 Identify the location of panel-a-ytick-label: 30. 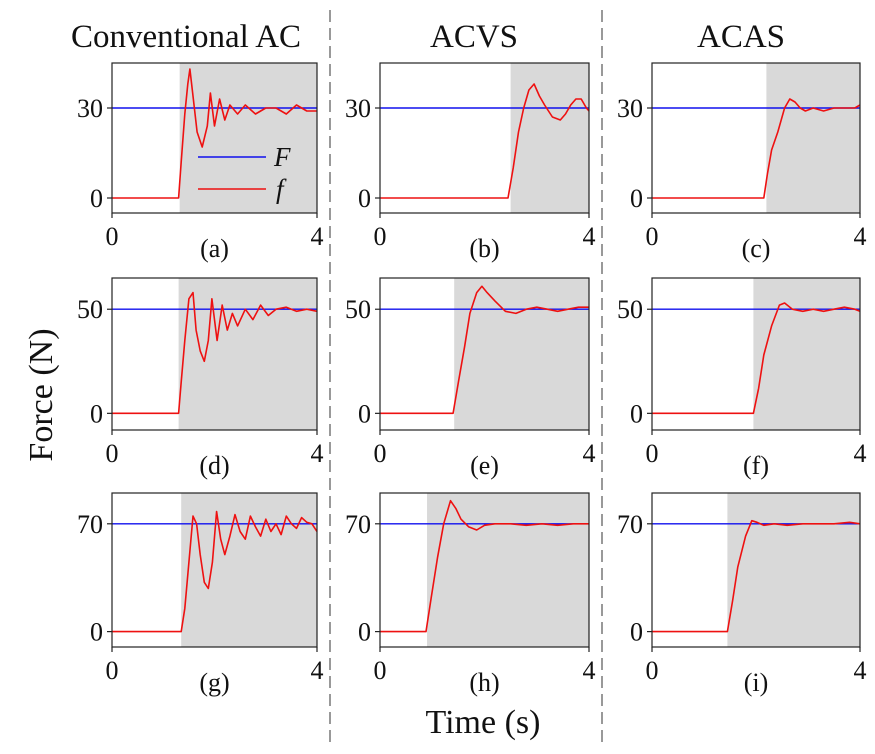
(90, 108).